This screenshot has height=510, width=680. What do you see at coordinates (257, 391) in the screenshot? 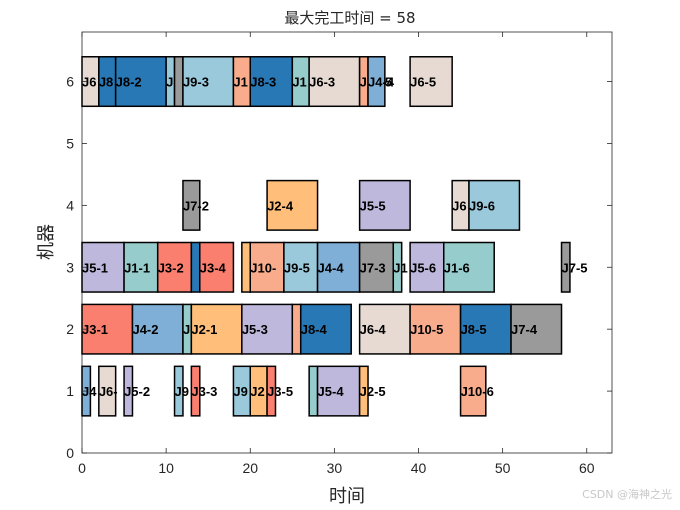
I see `task-label: J2` at bounding box center [257, 391].